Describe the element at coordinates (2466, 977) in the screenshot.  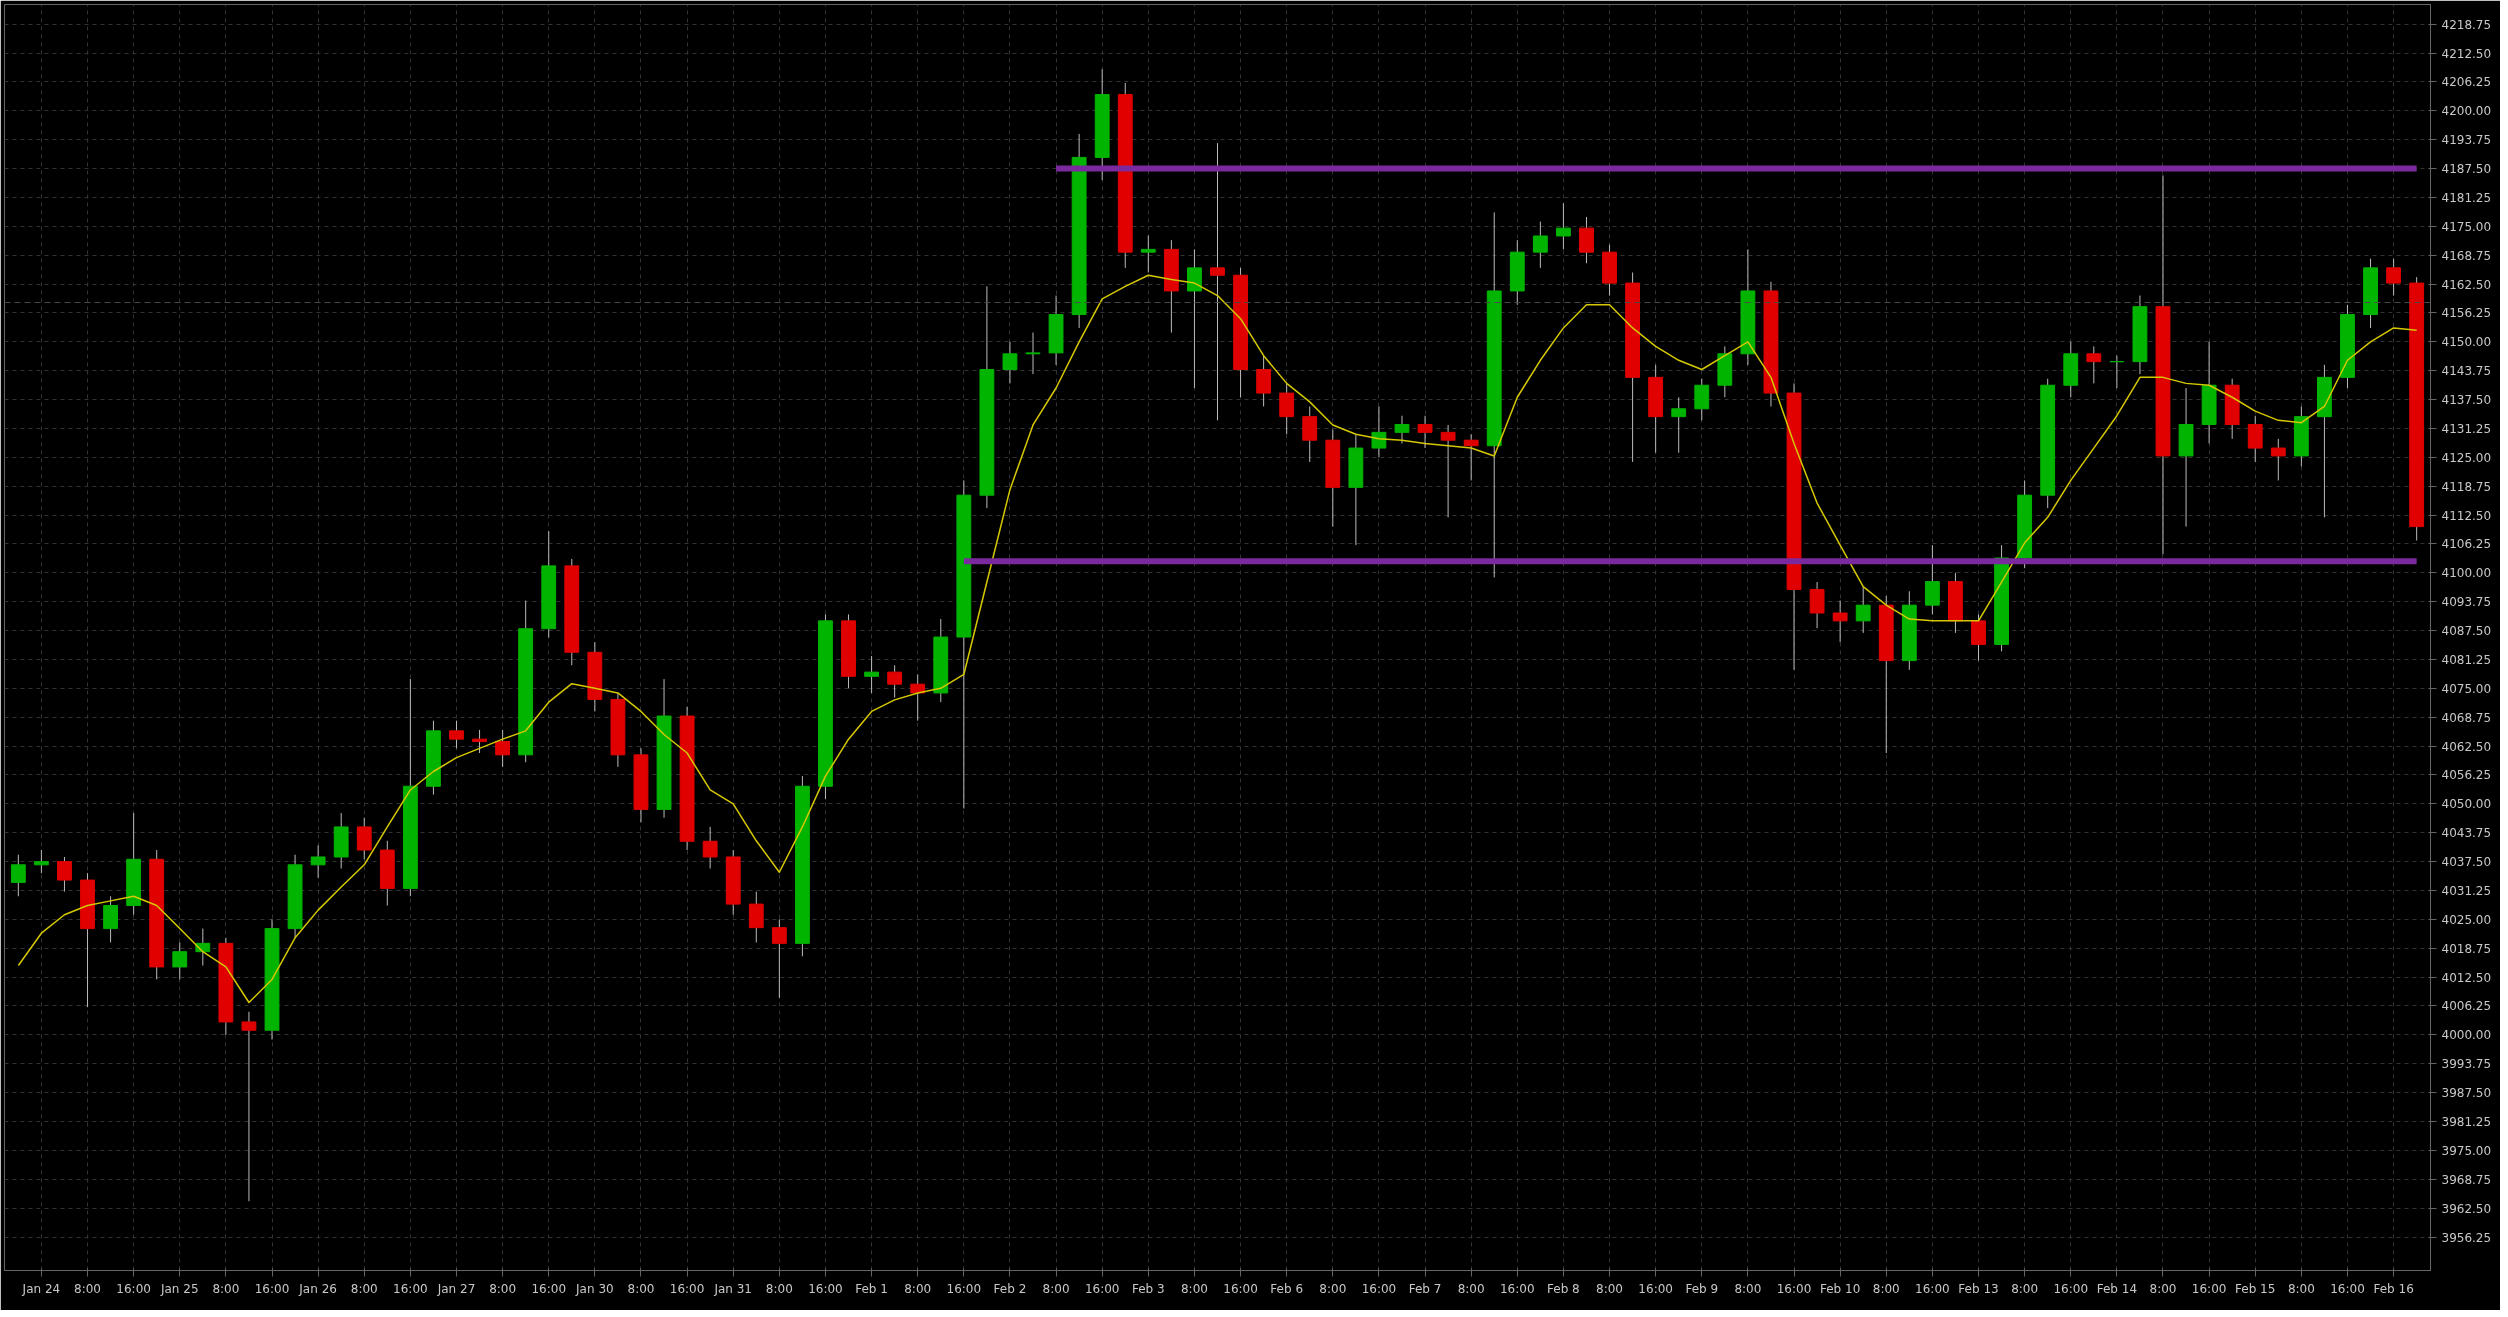
I see `y-tick-label: 4012.50` at that location.